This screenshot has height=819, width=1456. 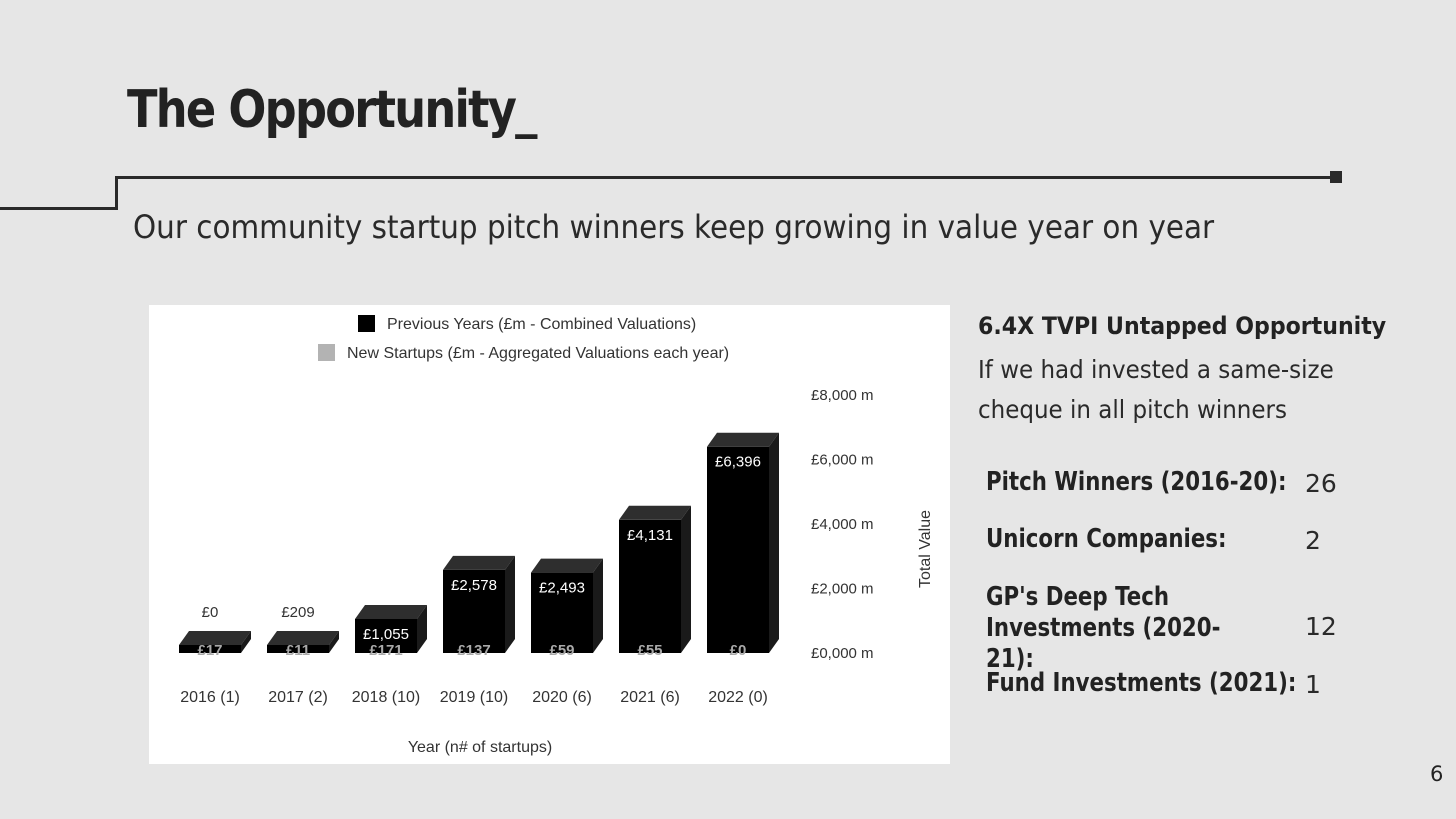 I want to click on y-tick-label: £0,000 m, so click(x=842, y=653).